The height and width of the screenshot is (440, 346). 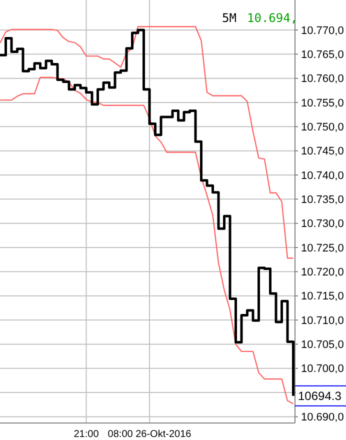 What do you see at coordinates (322, 320) in the screenshot?
I see `y-tick-label: 10.710,0` at bounding box center [322, 320].